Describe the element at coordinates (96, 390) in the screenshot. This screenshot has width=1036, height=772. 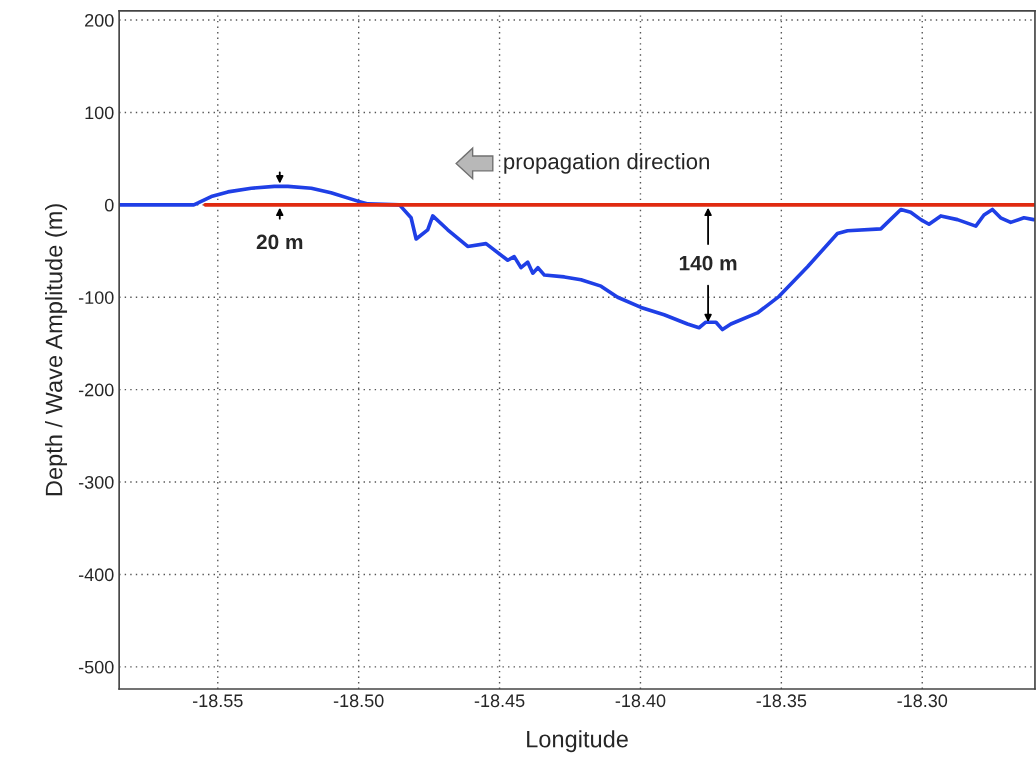
I see `y-tick-label: -200` at that location.